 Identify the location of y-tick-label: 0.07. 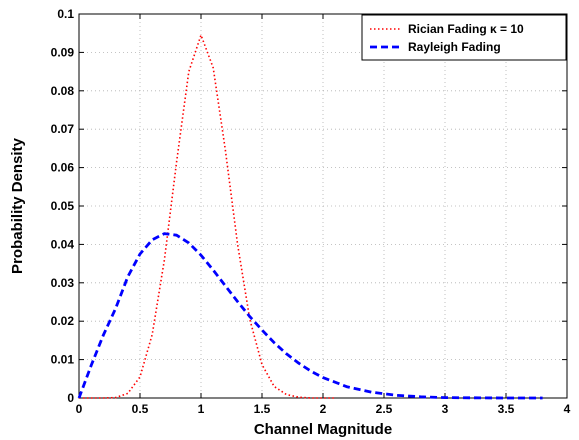
(63, 129).